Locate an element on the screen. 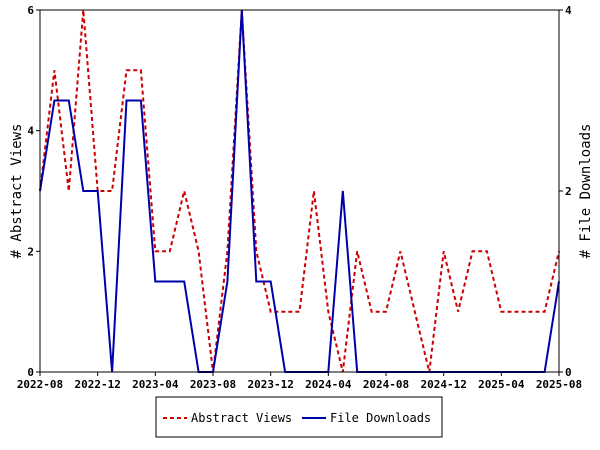 The height and width of the screenshot is (450, 600). legend-label-file-downloads: File Downloads is located at coordinates (380, 418).